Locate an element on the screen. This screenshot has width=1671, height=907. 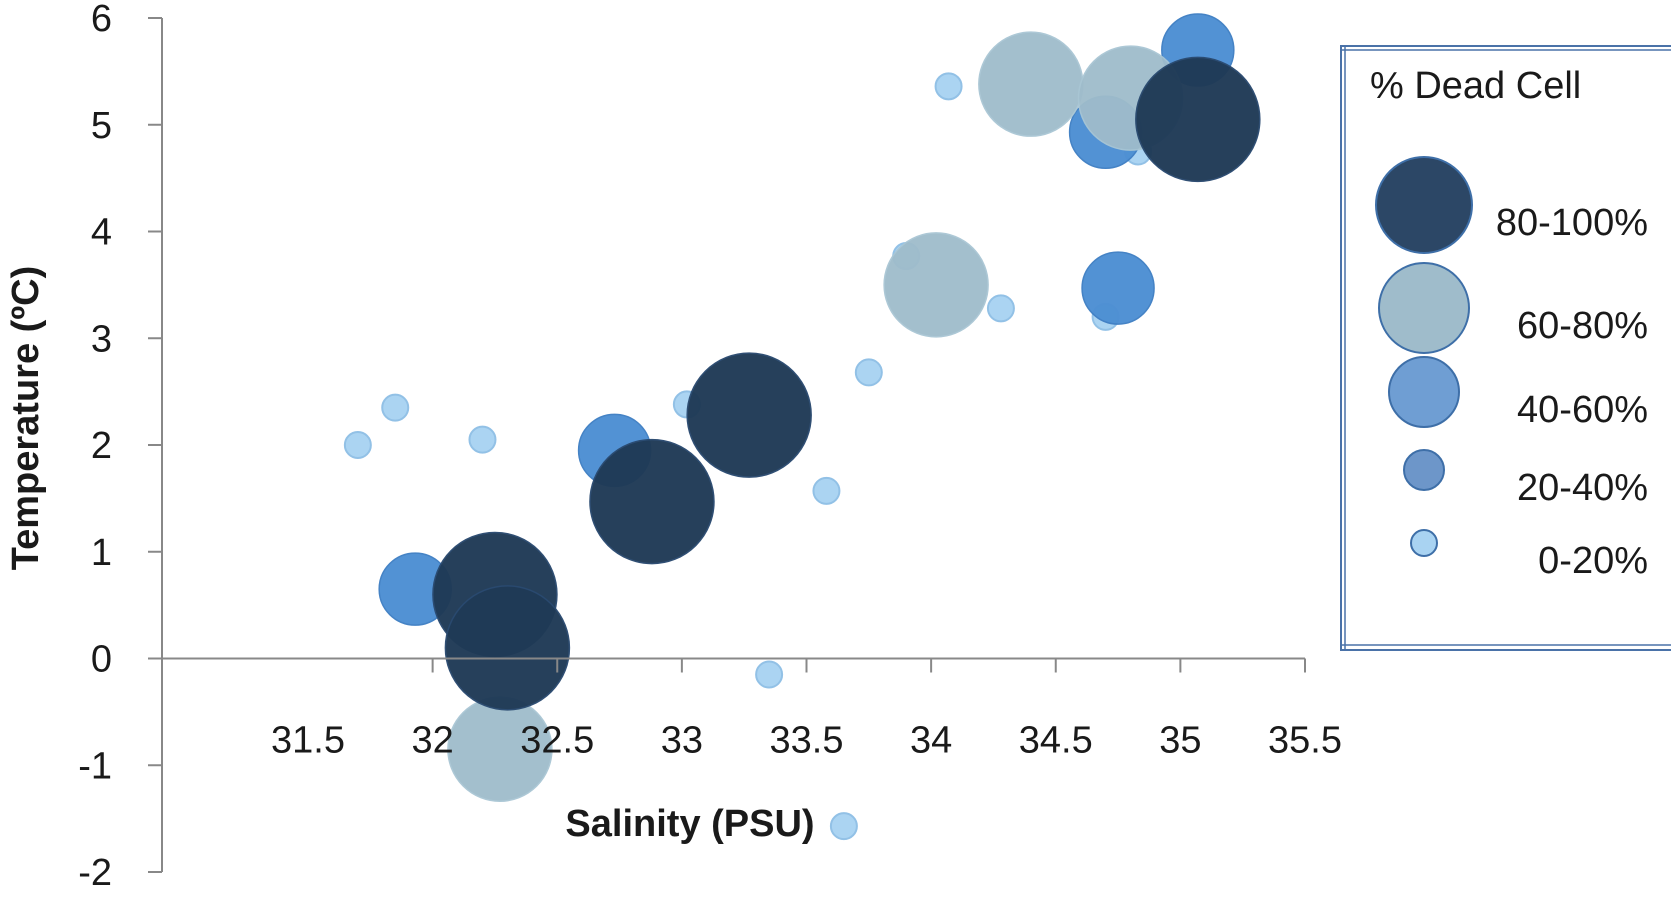
legend-label: 0-20% is located at coordinates (1593, 561).